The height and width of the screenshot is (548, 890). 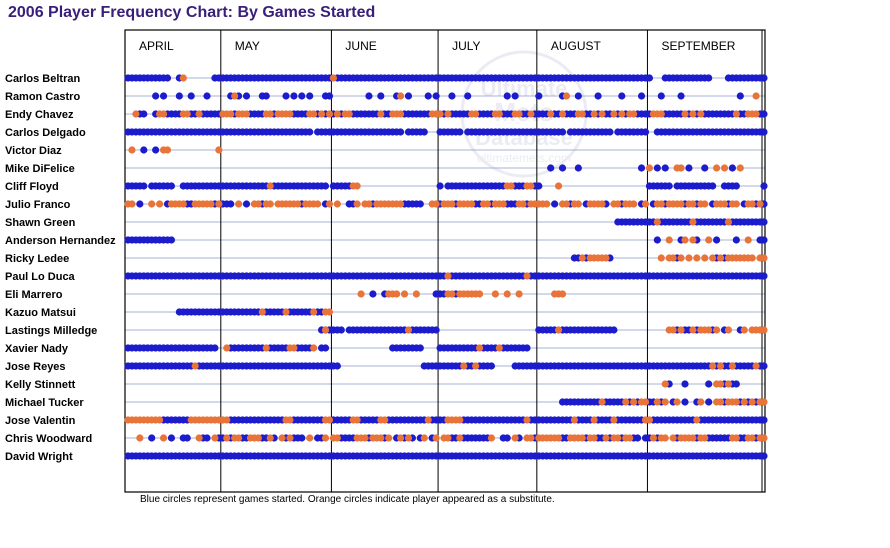 I want to click on month-labels: APRIL MAY JUNE JULY AUGUST SEPTEMBER, so click(x=437, y=46).